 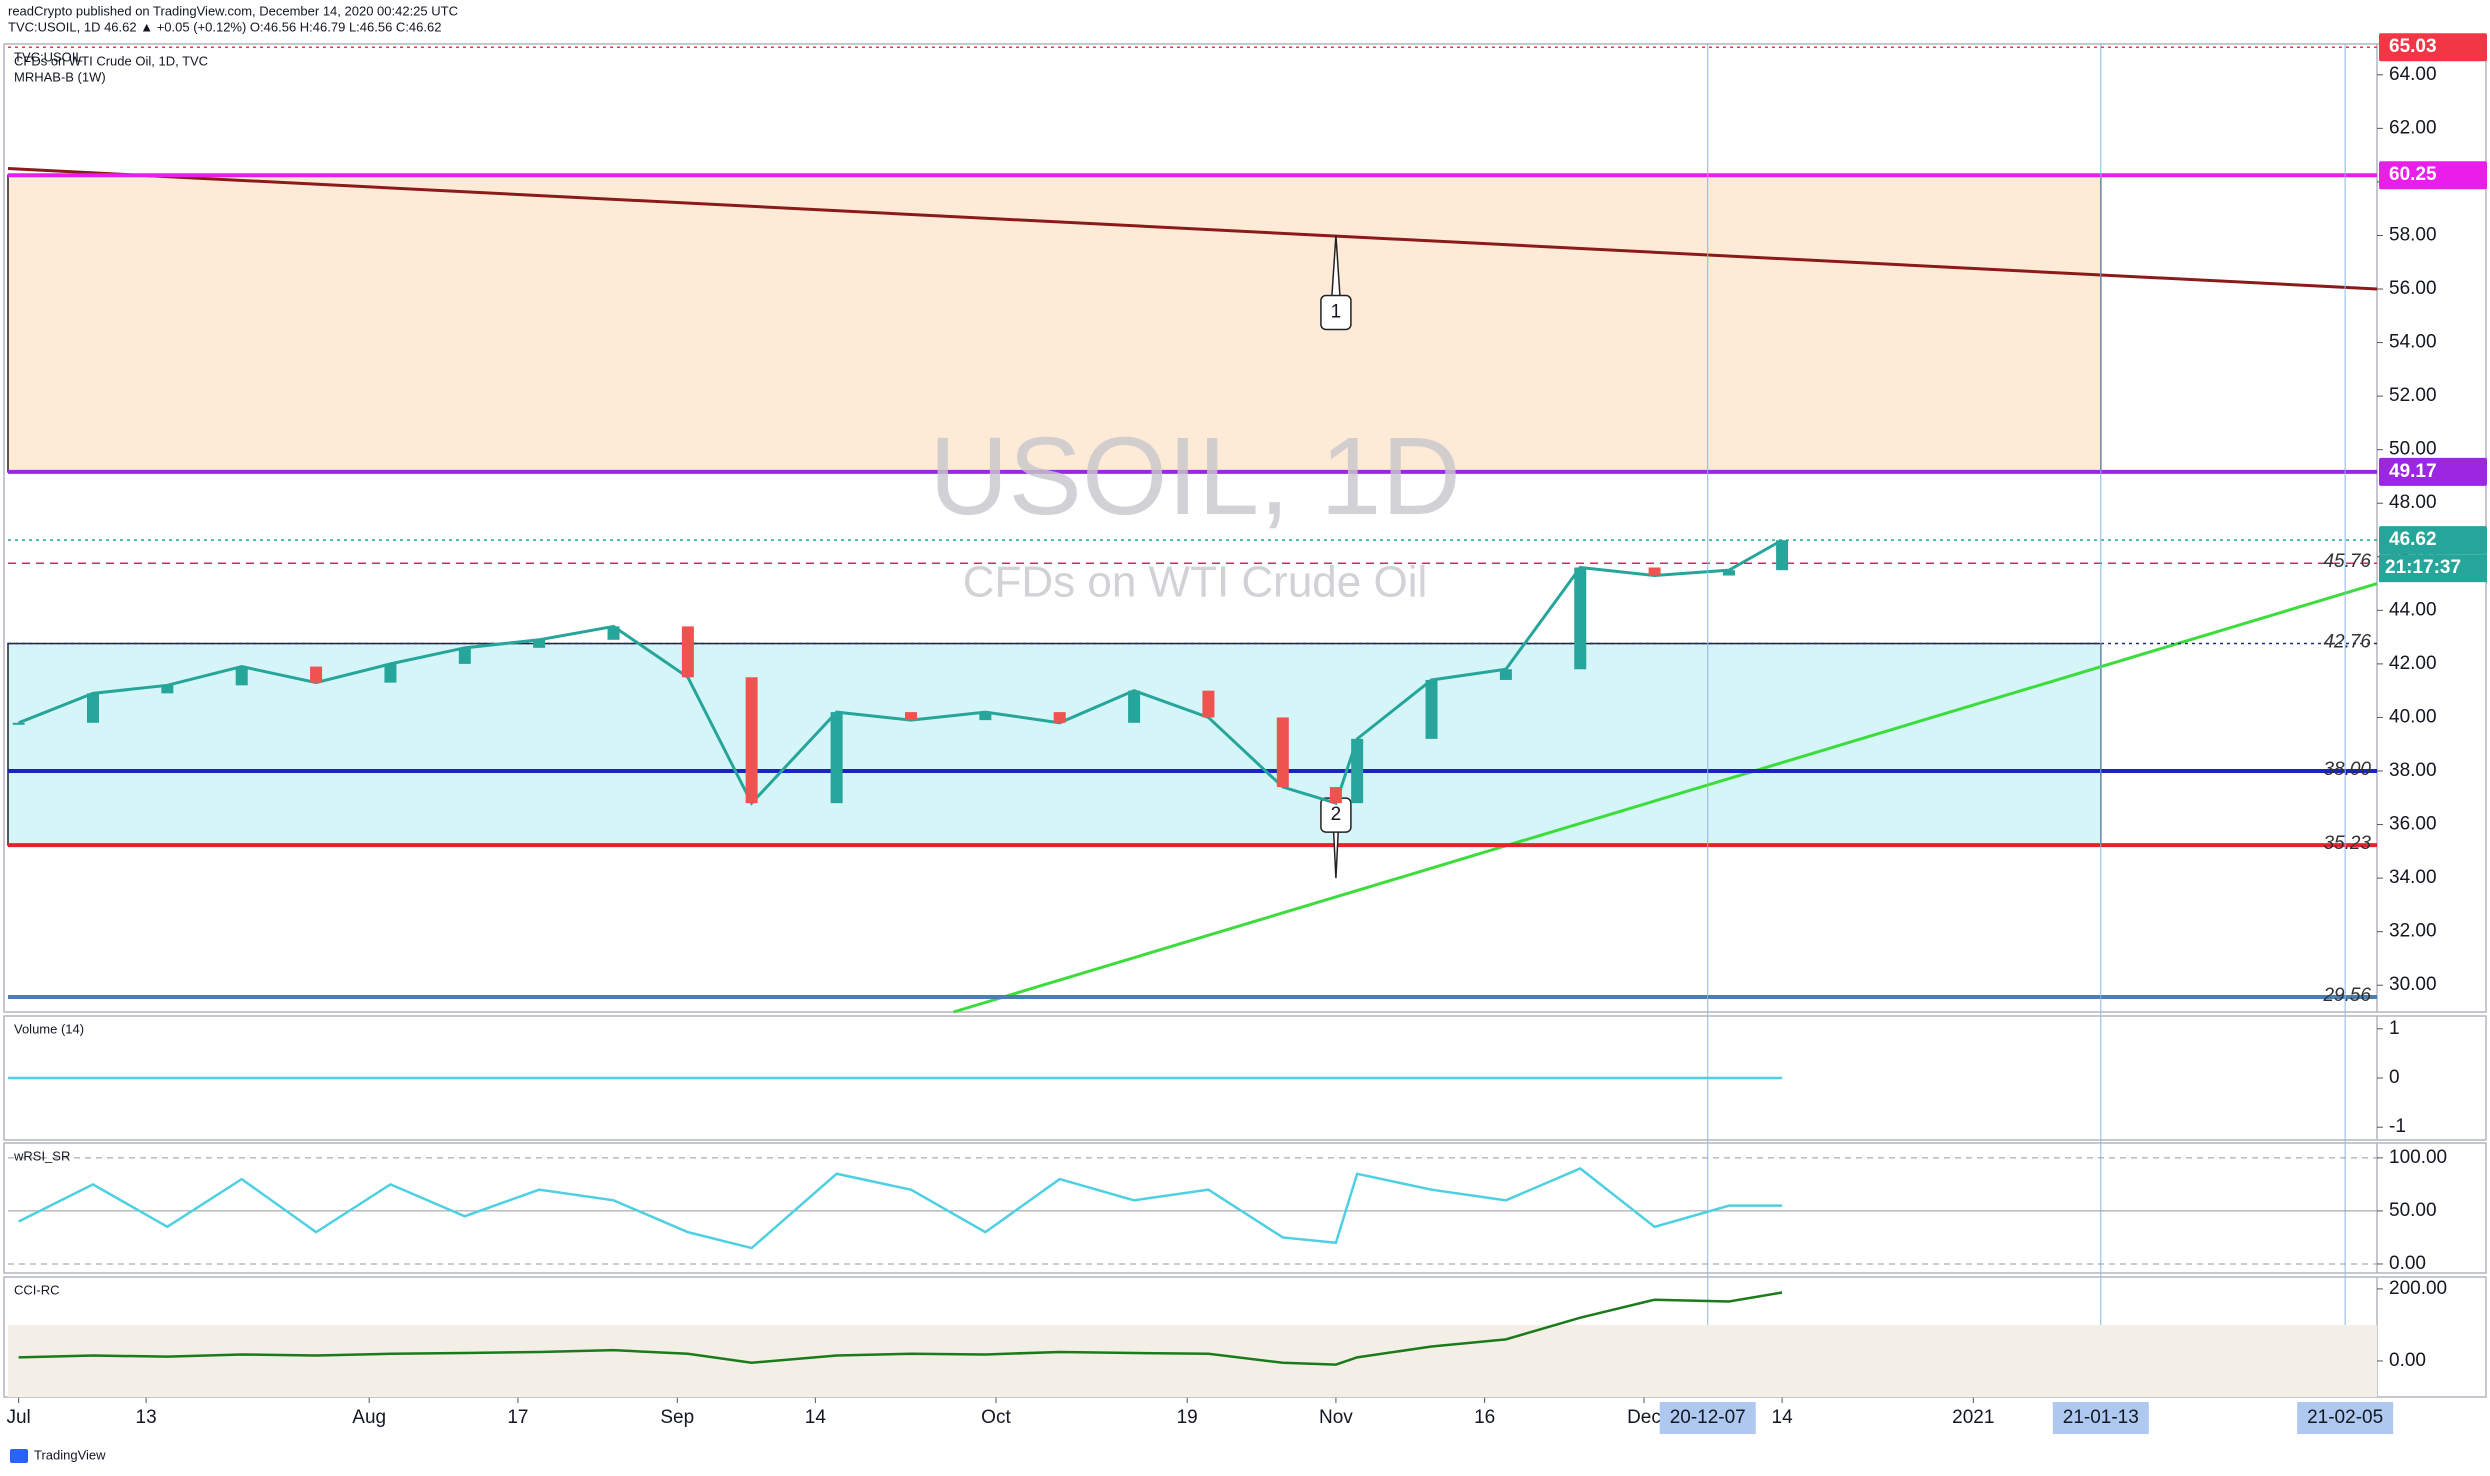 What do you see at coordinates (70, 1454) in the screenshot?
I see `footer-brand: TradingView` at bounding box center [70, 1454].